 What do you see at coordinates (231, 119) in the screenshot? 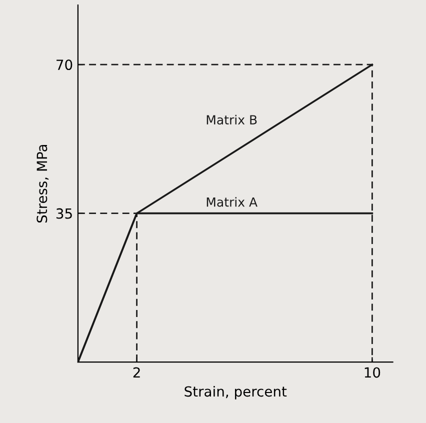
I see `series-label: Matrix B` at bounding box center [231, 119].